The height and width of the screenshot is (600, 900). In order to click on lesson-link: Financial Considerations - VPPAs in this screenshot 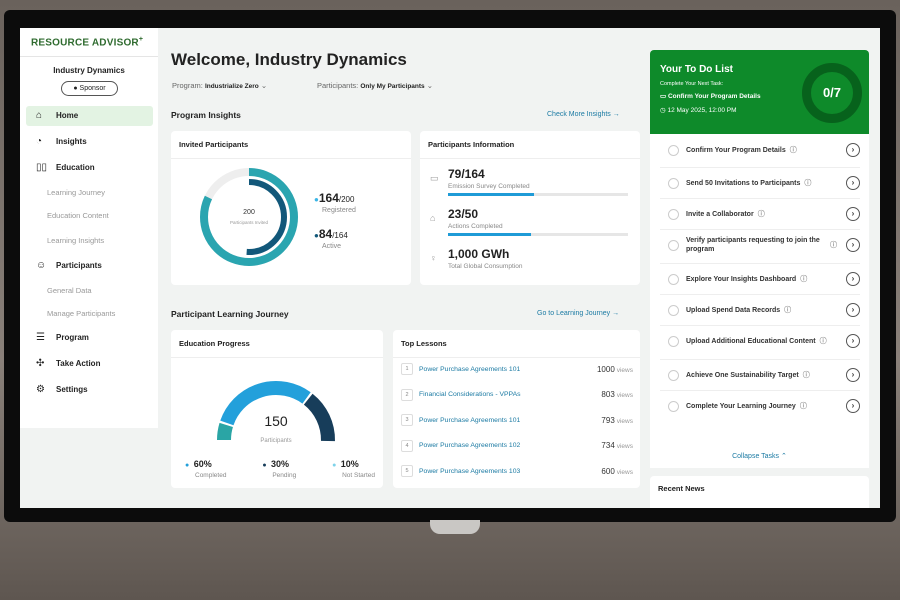, I will do `click(470, 394)`.